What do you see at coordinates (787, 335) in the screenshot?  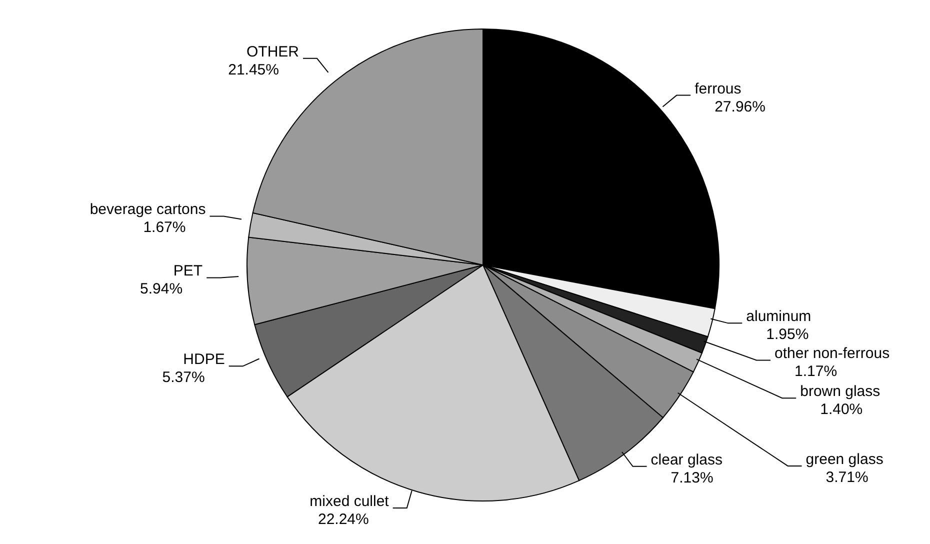 I see `data-label: 1.95%` at bounding box center [787, 335].